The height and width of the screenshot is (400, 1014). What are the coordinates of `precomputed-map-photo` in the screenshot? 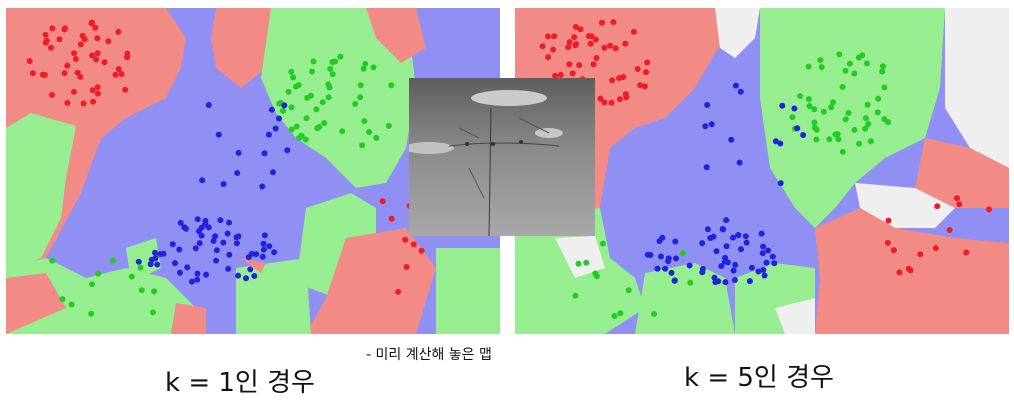 It's located at (499, 157).